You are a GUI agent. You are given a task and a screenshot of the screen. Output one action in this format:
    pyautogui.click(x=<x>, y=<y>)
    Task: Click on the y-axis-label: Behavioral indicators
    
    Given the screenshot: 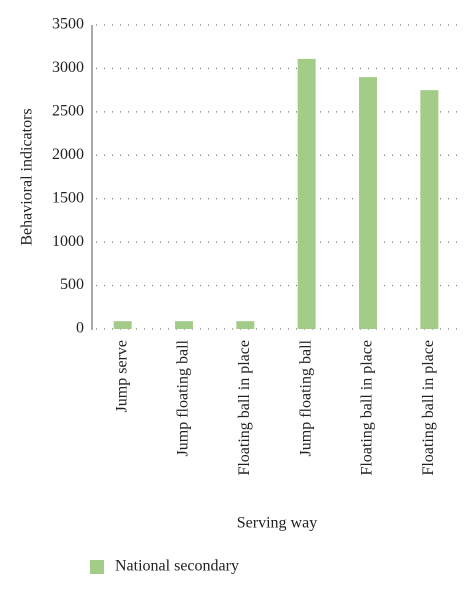 What is the action you would take?
    pyautogui.click(x=27, y=176)
    